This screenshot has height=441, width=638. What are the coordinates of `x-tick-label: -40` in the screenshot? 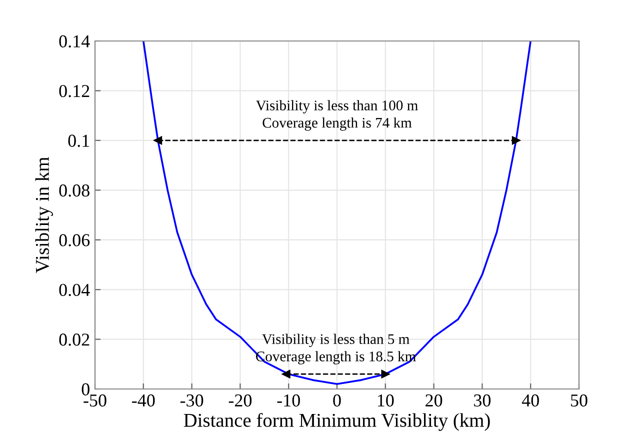 It's located at (143, 400).